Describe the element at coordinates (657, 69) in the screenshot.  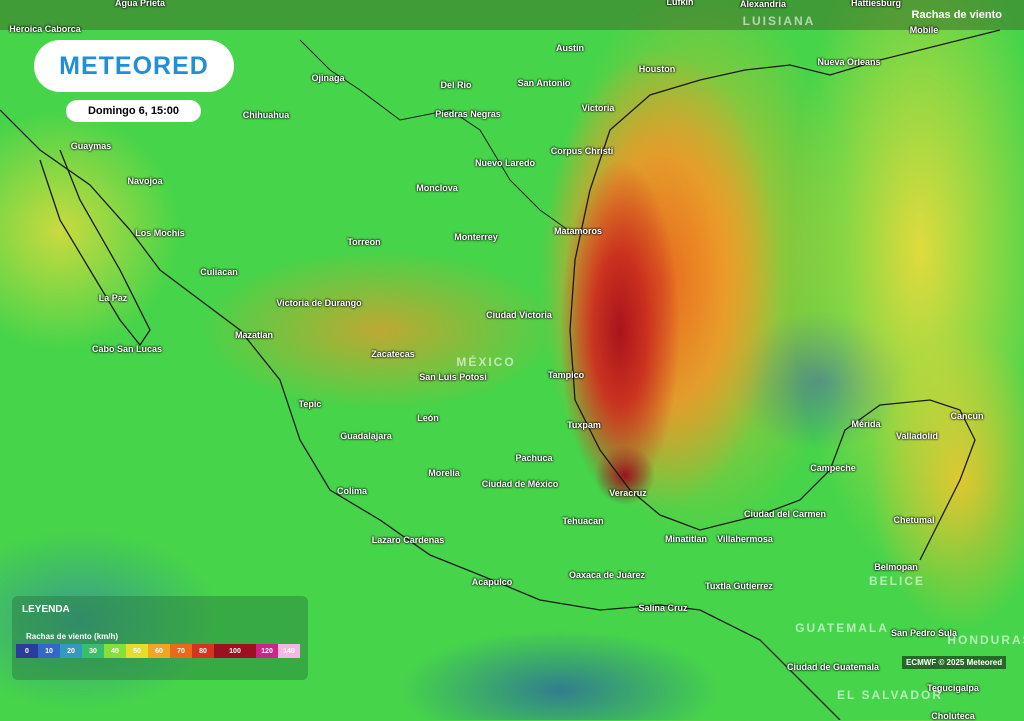
I see `place-label: Houston` at that location.